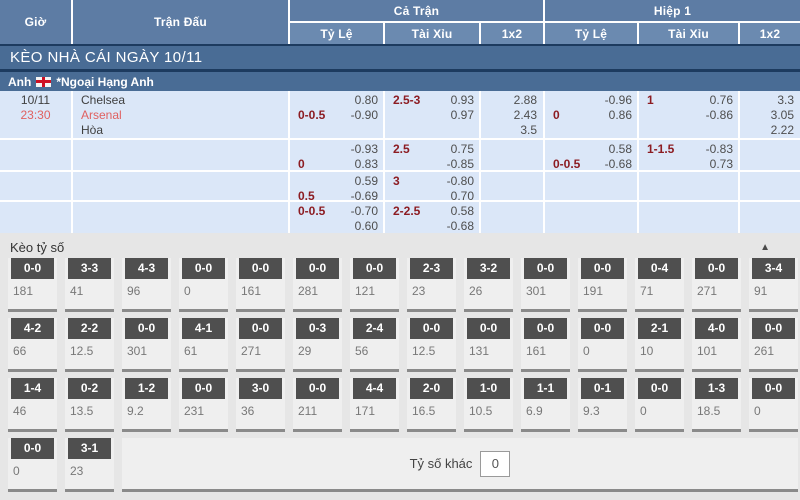  I want to click on fulltime-overunder-odd-top: 0.75, so click(462, 149).